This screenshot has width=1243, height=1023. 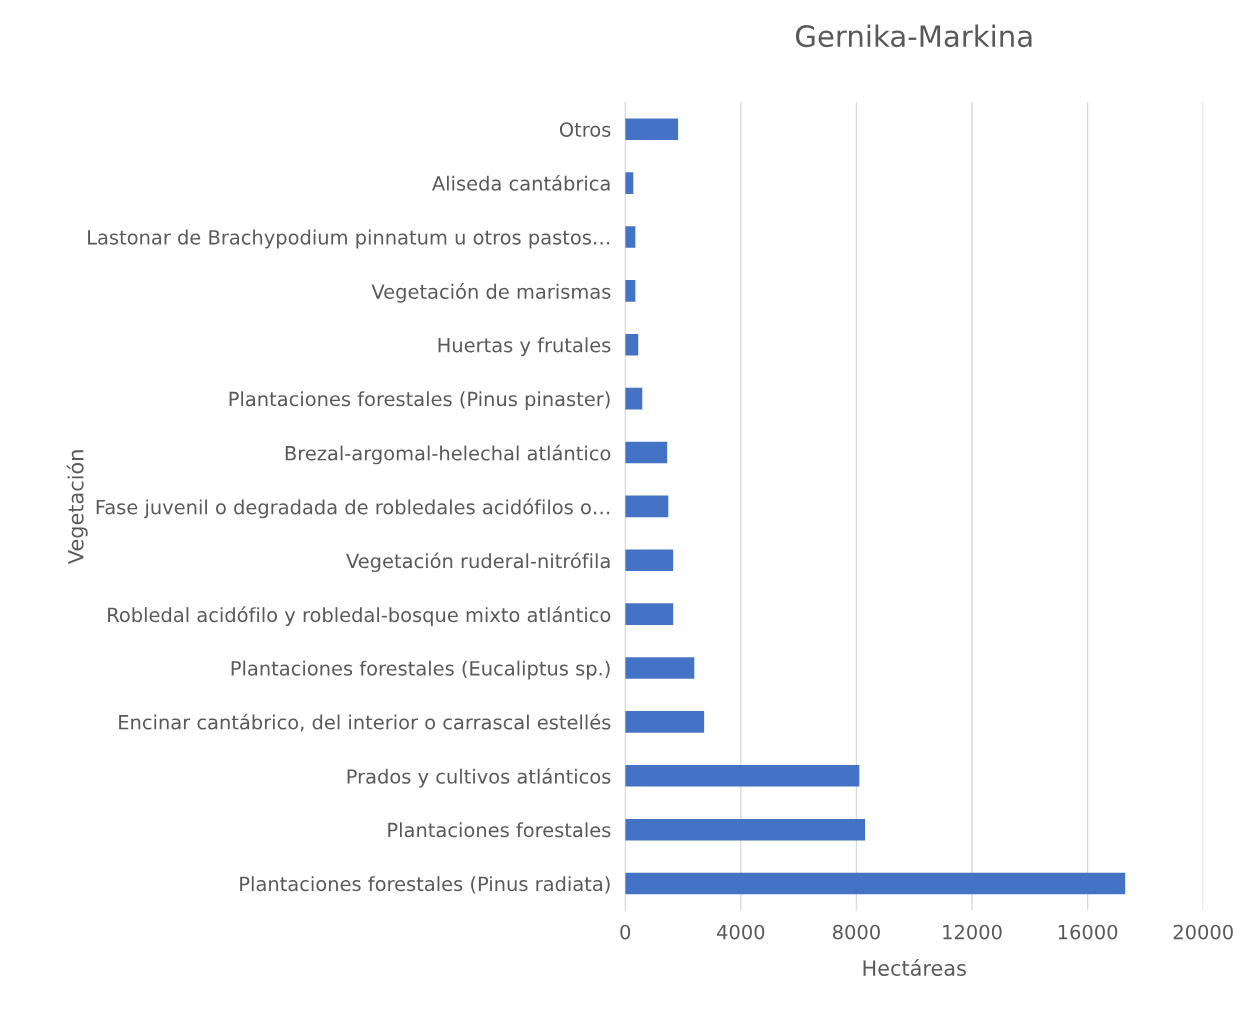 I want to click on y-tick-label: Vegetación de marismas, so click(x=491, y=293).